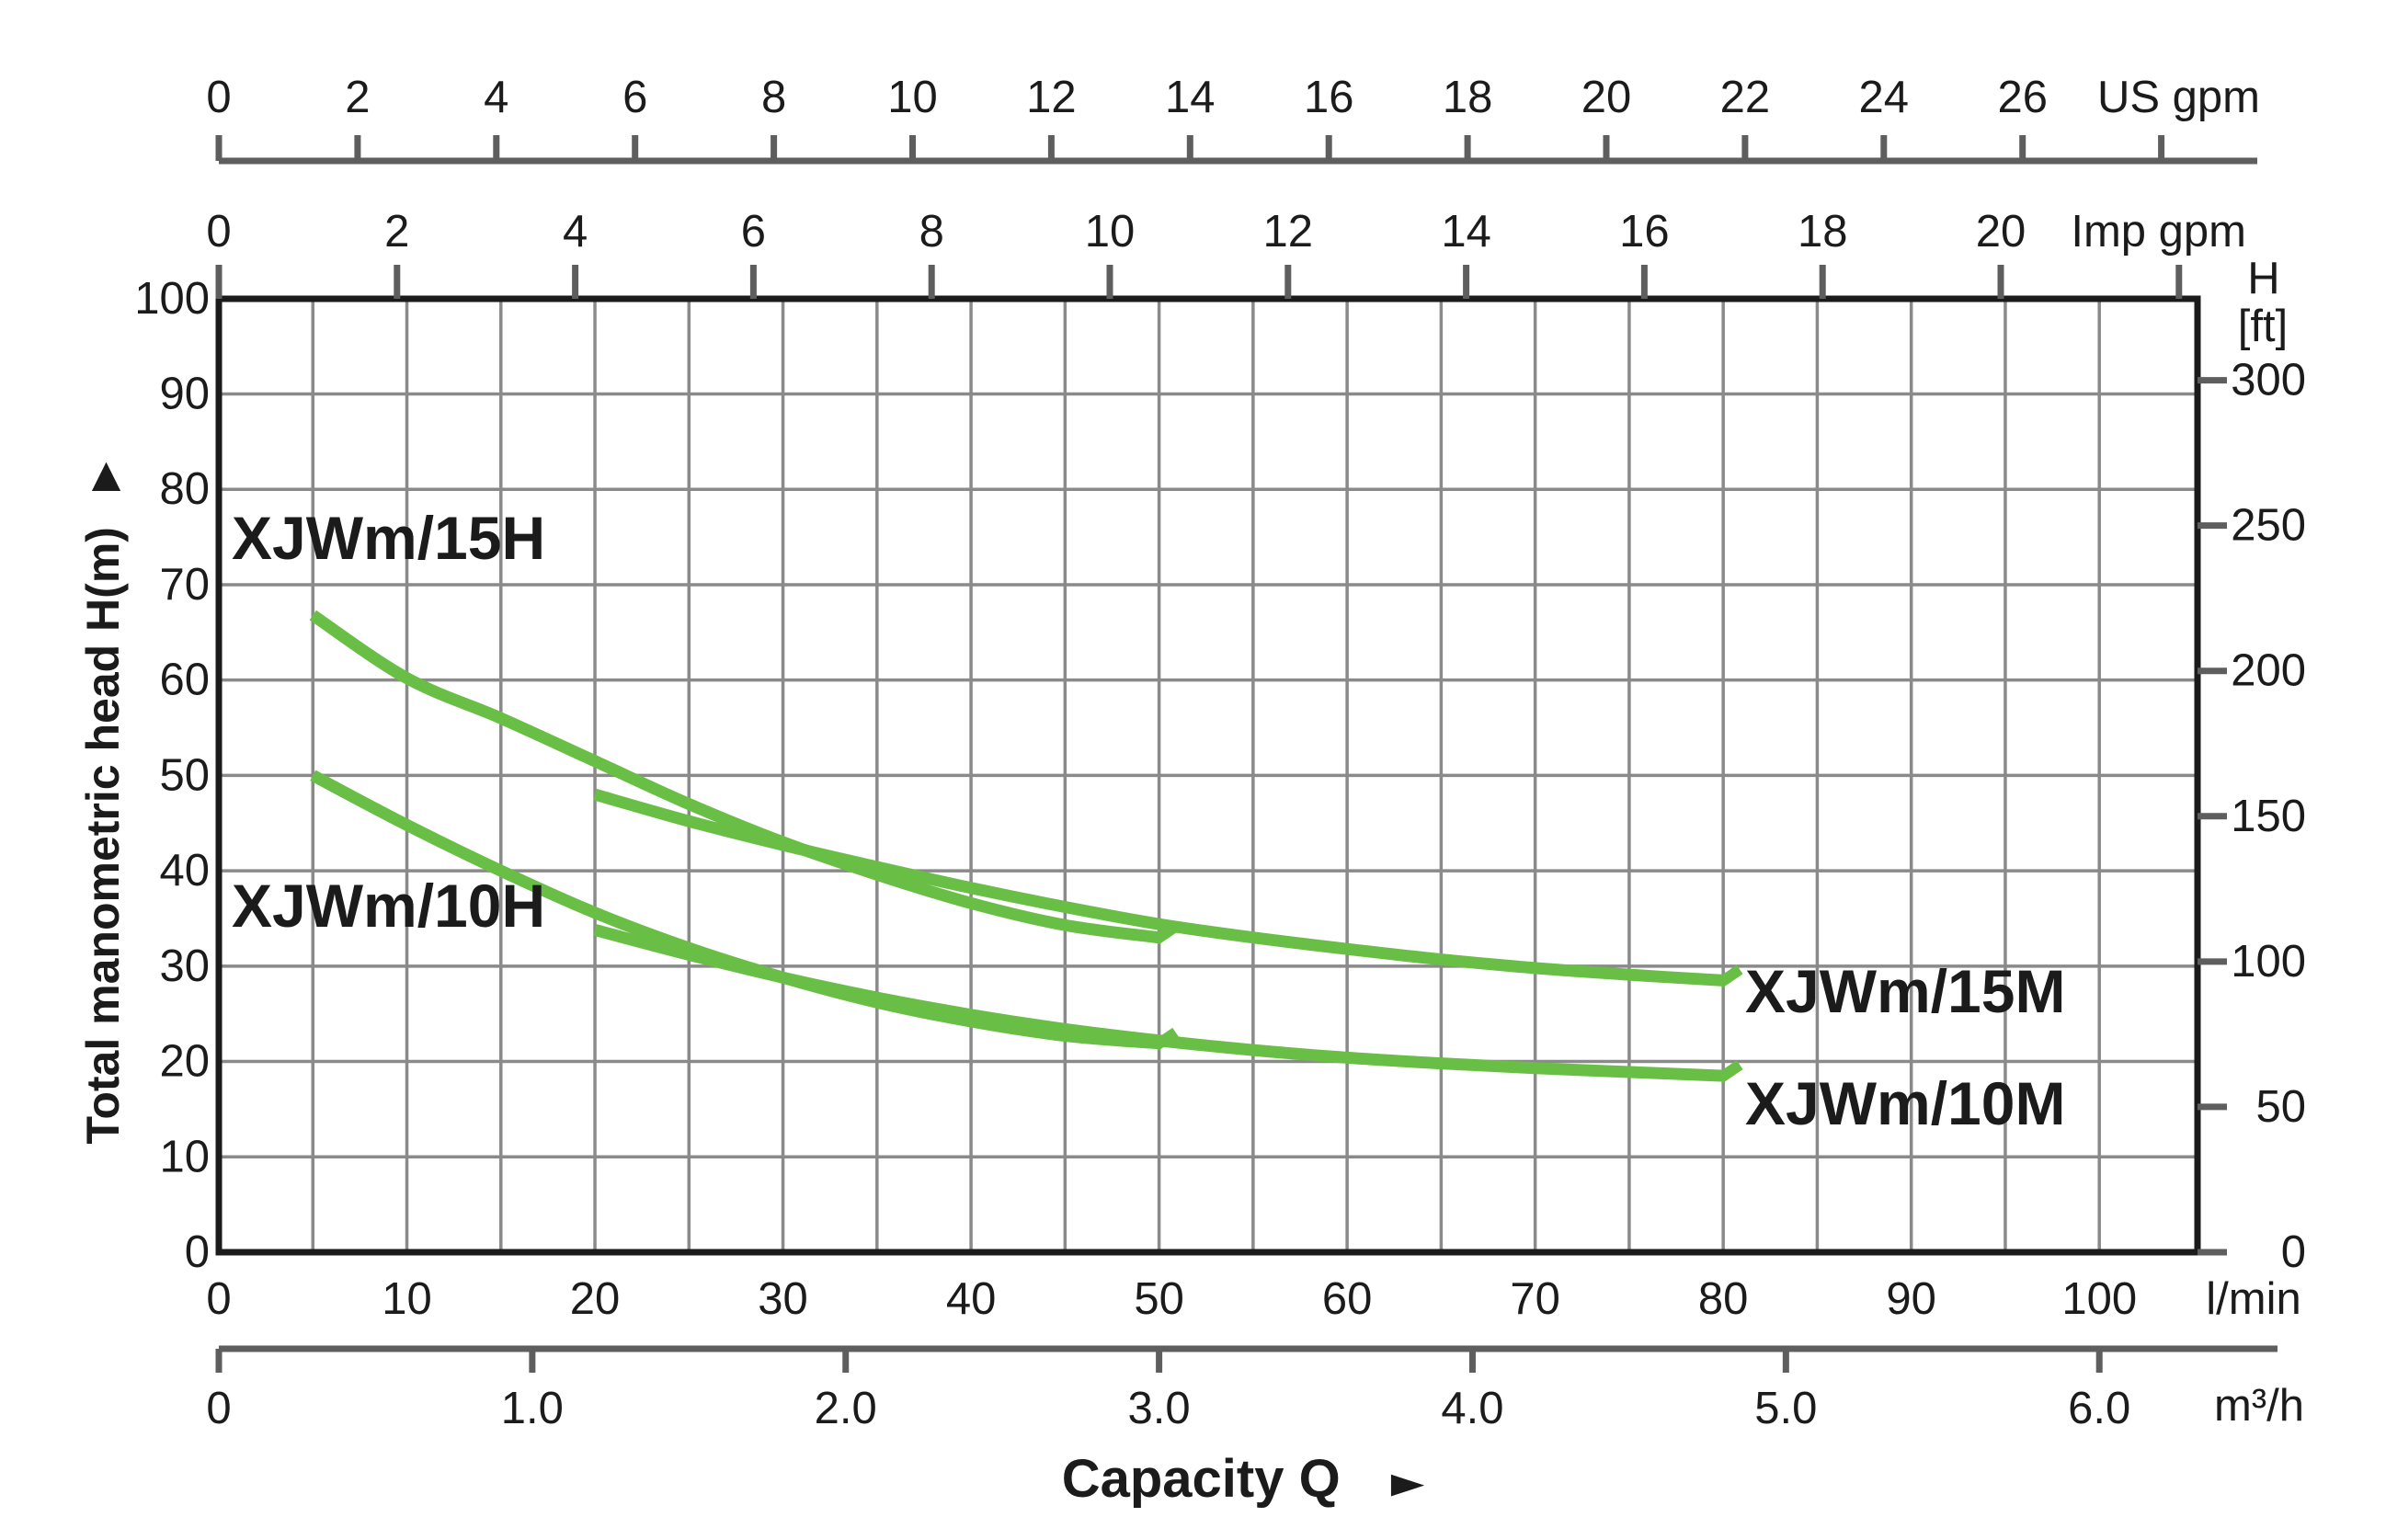 The image size is (2386, 1540). What do you see at coordinates (1191, 97) in the screenshot?
I see `us-gpm-tick-label: 14` at bounding box center [1191, 97].